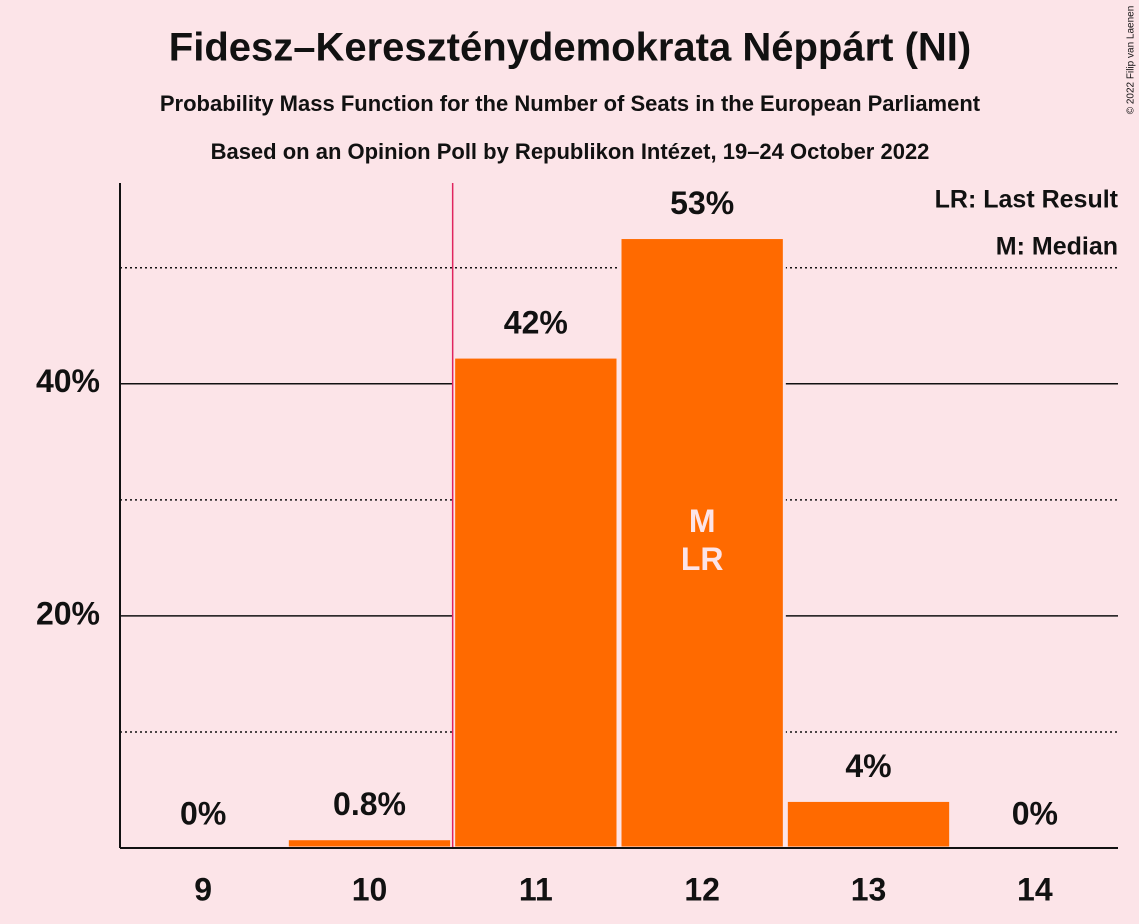 Image resolution: width=1139 pixels, height=924 pixels. I want to click on value-label: 4%, so click(868, 766).